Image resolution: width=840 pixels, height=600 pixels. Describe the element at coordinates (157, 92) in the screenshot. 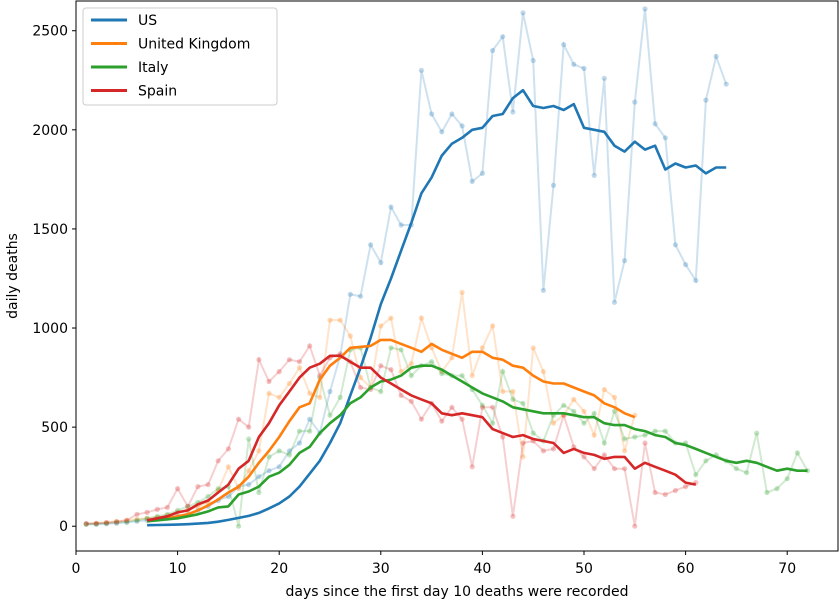

I see `legend-label-spain: Spain` at that location.